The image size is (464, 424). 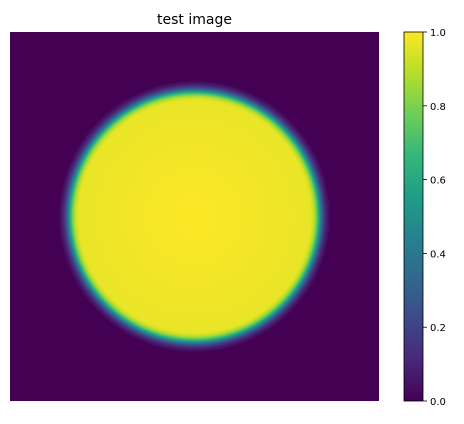 I want to click on colorbar-tick-label: 0.6, so click(x=438, y=181).